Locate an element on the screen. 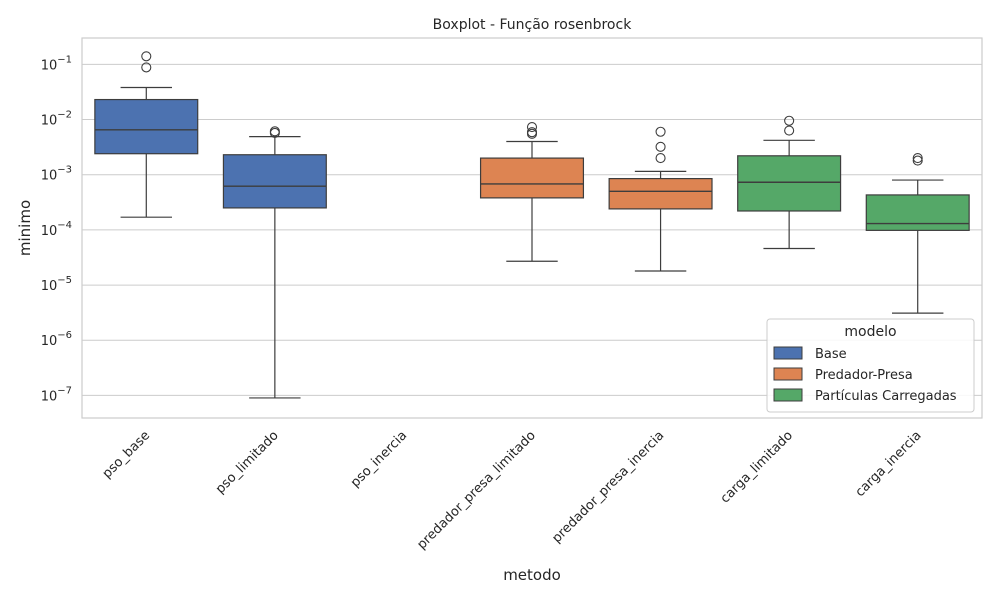 This screenshot has height=600, width=1000. y-tick-label: 10⁻⁵ is located at coordinates (56, 284).